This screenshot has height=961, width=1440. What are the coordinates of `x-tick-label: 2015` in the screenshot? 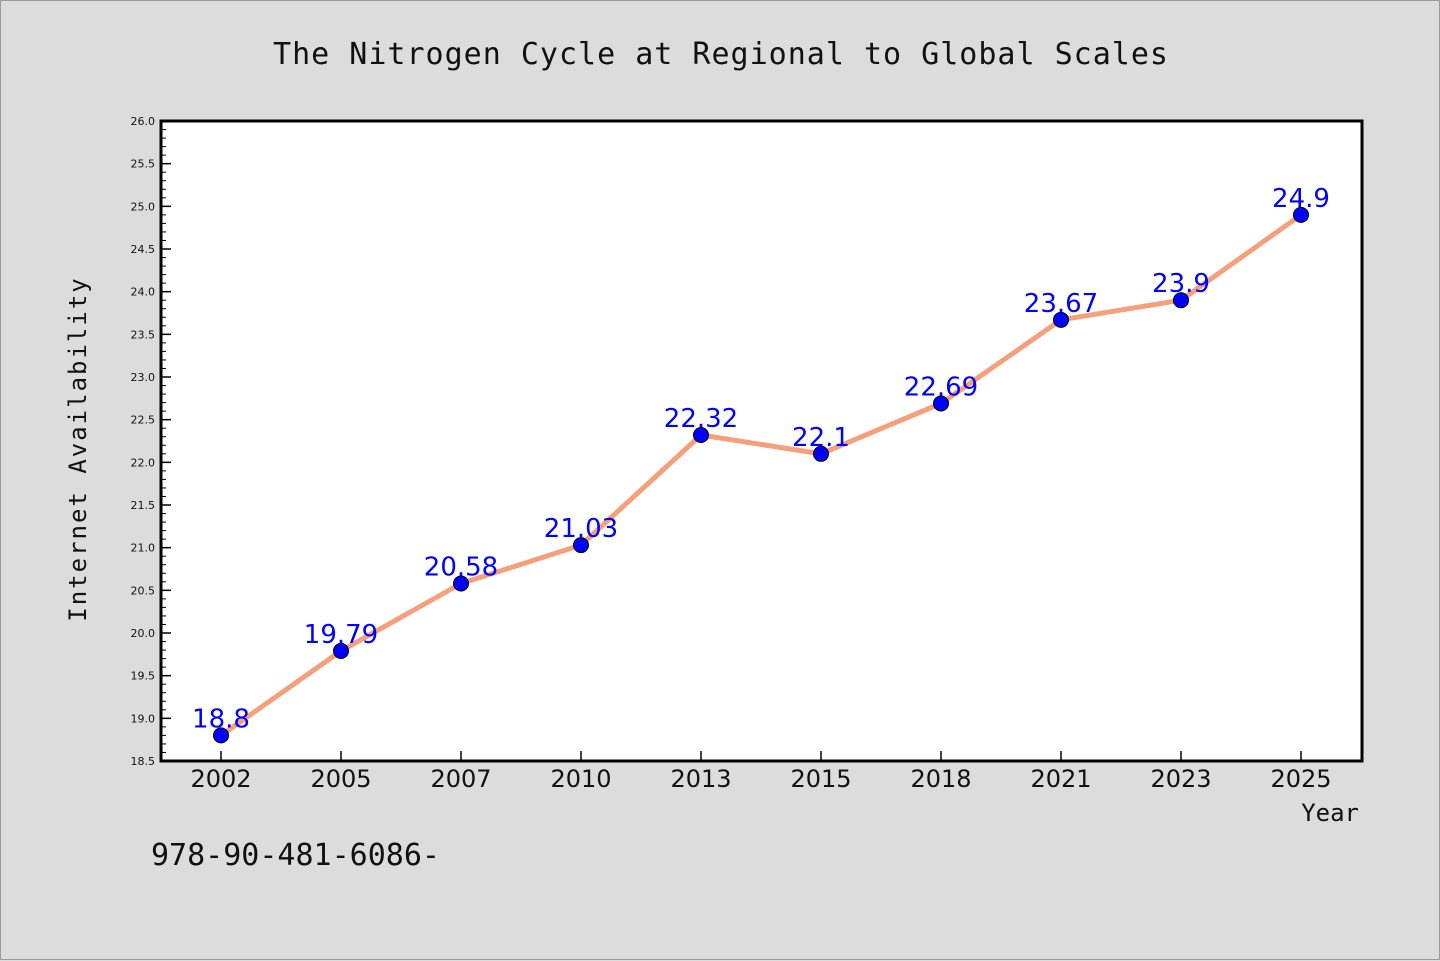 It's located at (820, 779).